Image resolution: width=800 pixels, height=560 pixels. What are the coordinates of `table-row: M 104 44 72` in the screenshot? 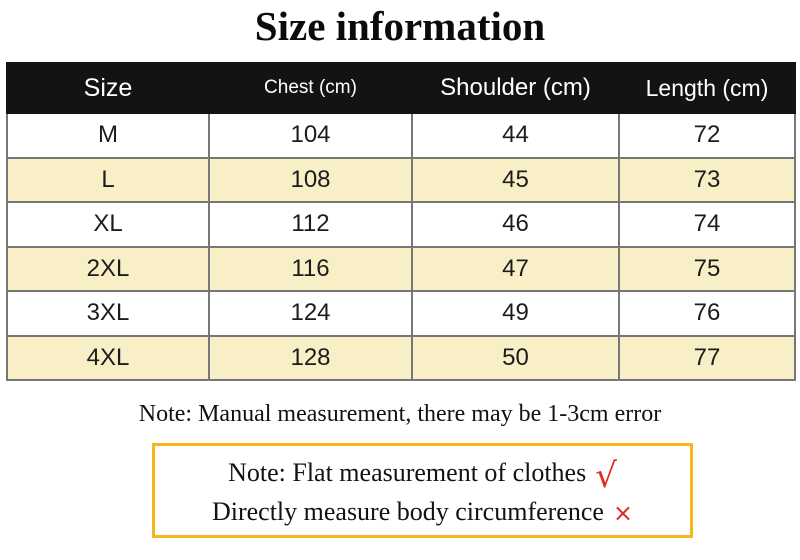 It's located at (401, 135).